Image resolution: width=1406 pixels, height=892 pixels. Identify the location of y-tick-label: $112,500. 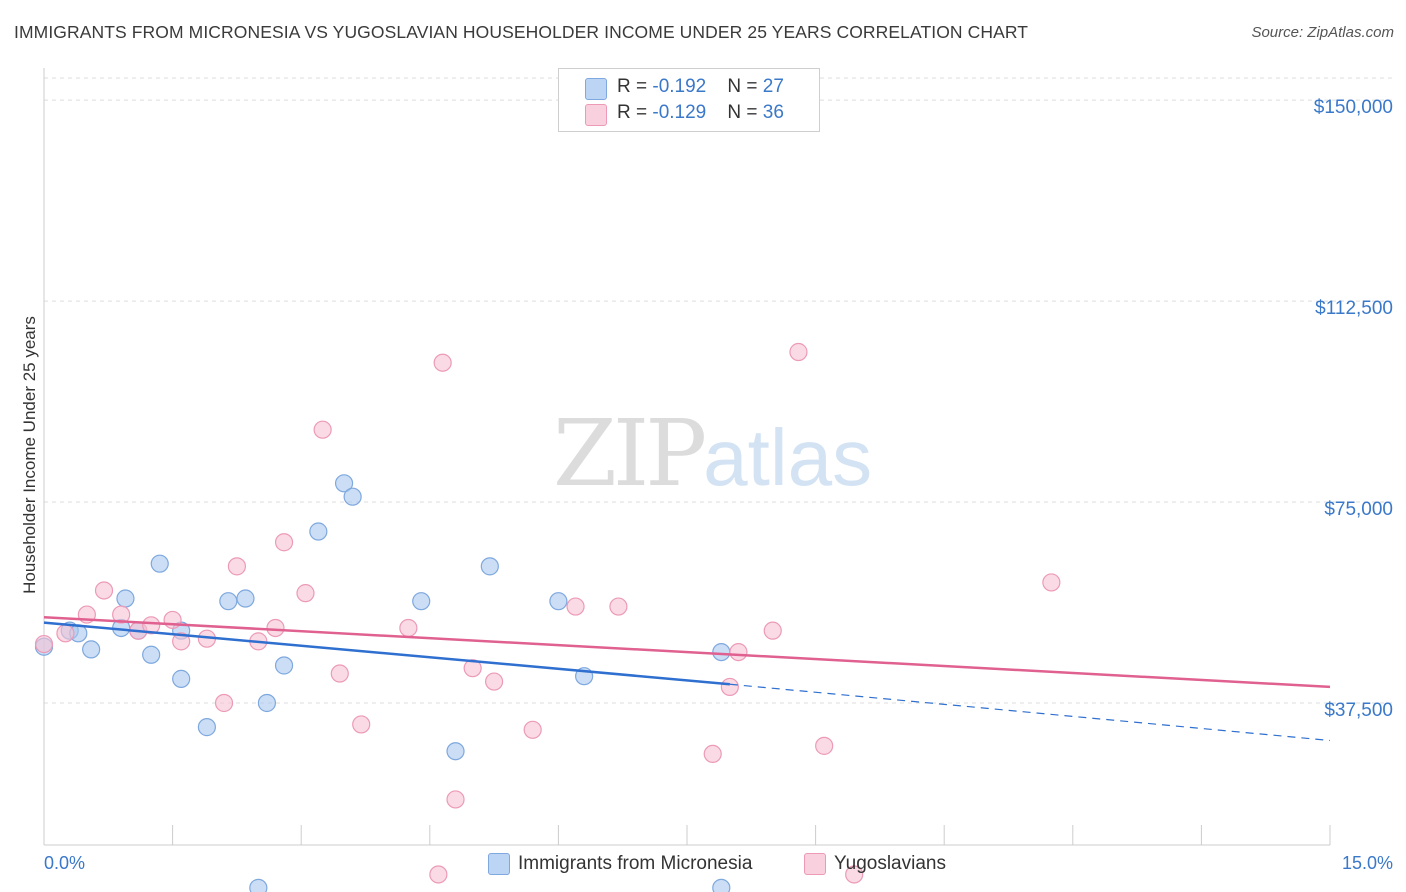
(1354, 308).